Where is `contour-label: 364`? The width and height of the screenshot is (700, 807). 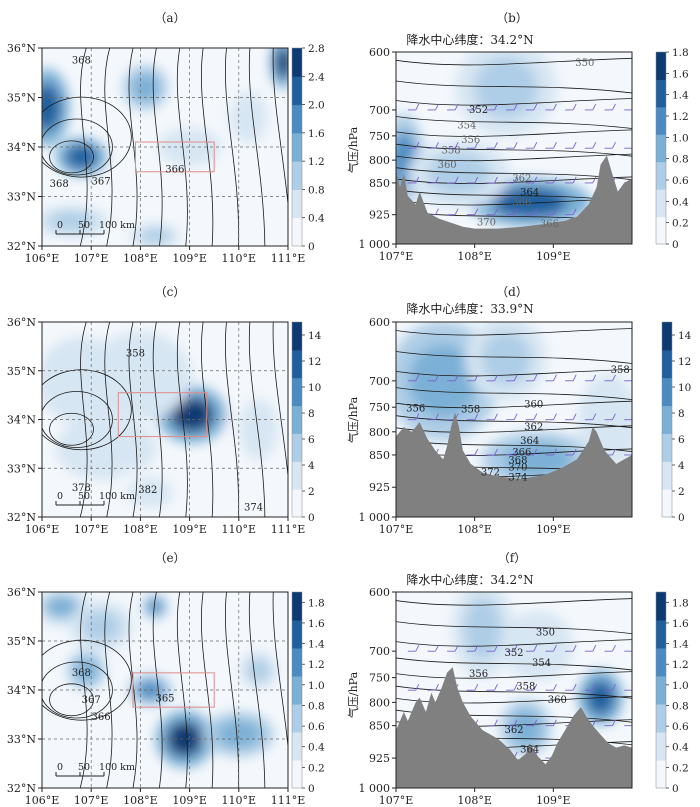 contour-label: 364 is located at coordinates (529, 441).